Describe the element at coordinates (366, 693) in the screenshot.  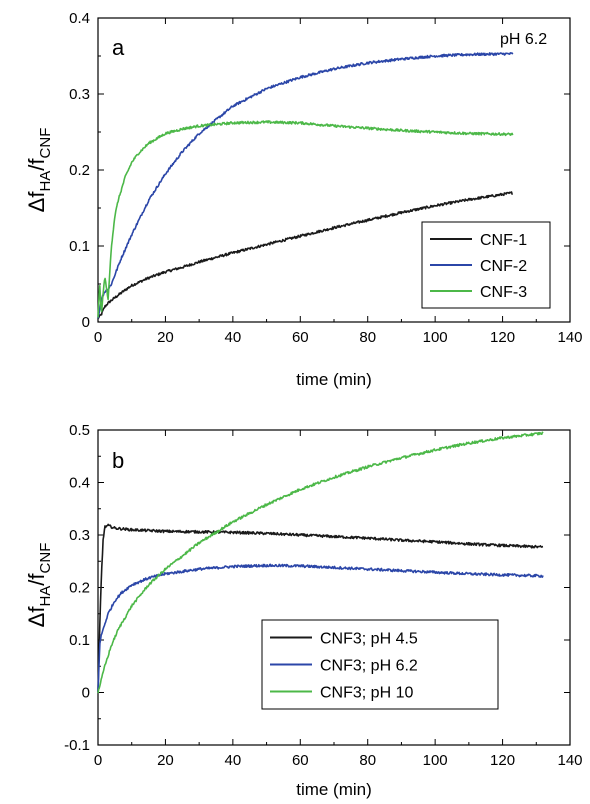
I see `legend-label: CNF3; pH 10` at that location.